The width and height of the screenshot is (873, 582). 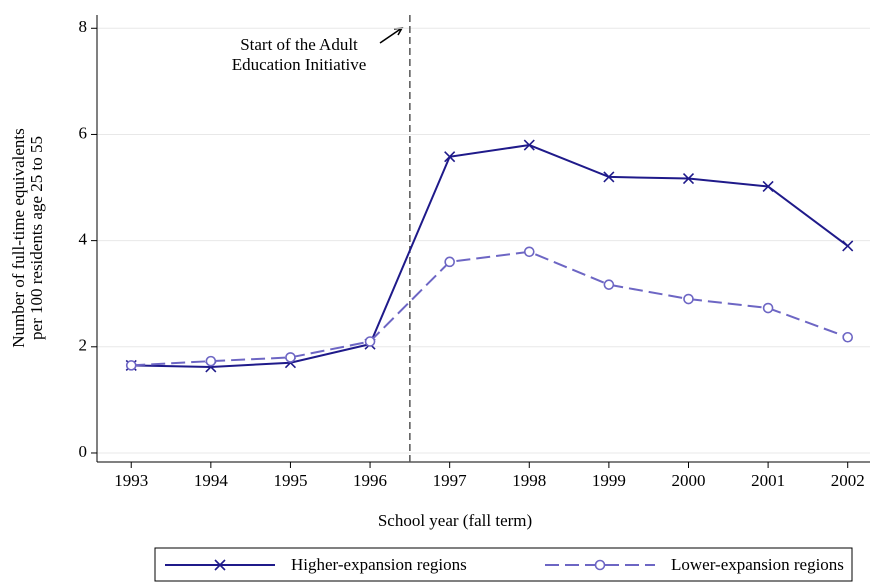 What do you see at coordinates (83, 451) in the screenshot?
I see `y-tick-label: 0` at bounding box center [83, 451].